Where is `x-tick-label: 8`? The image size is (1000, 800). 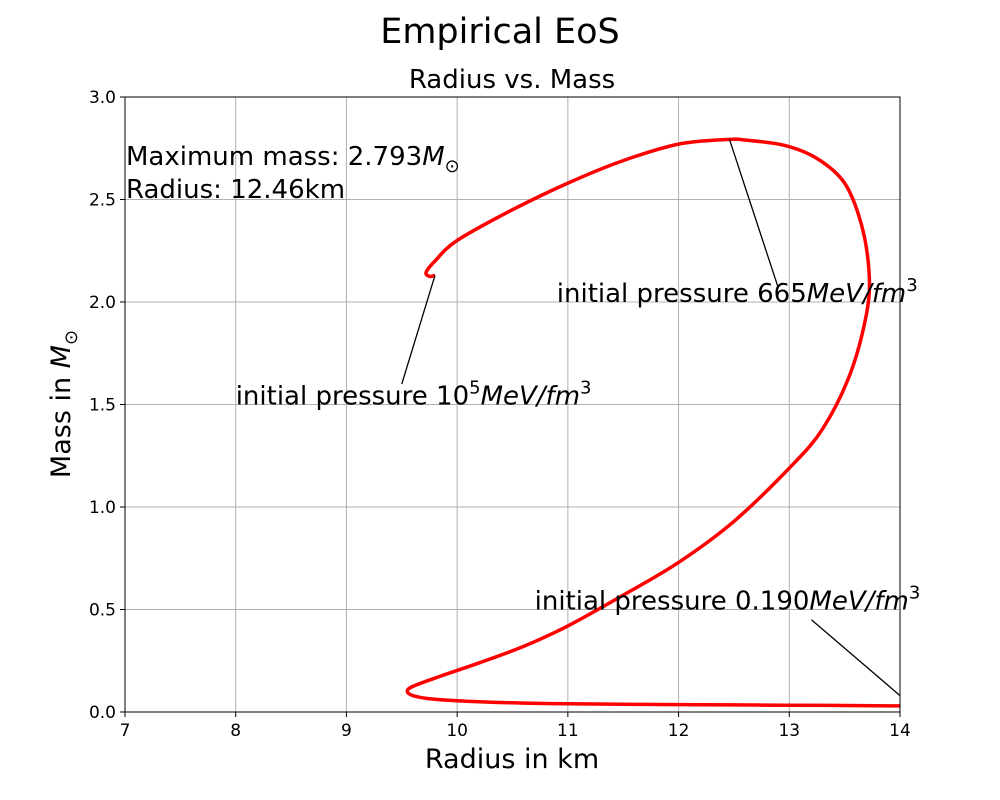
x-tick-label: 8 is located at coordinates (235, 731).